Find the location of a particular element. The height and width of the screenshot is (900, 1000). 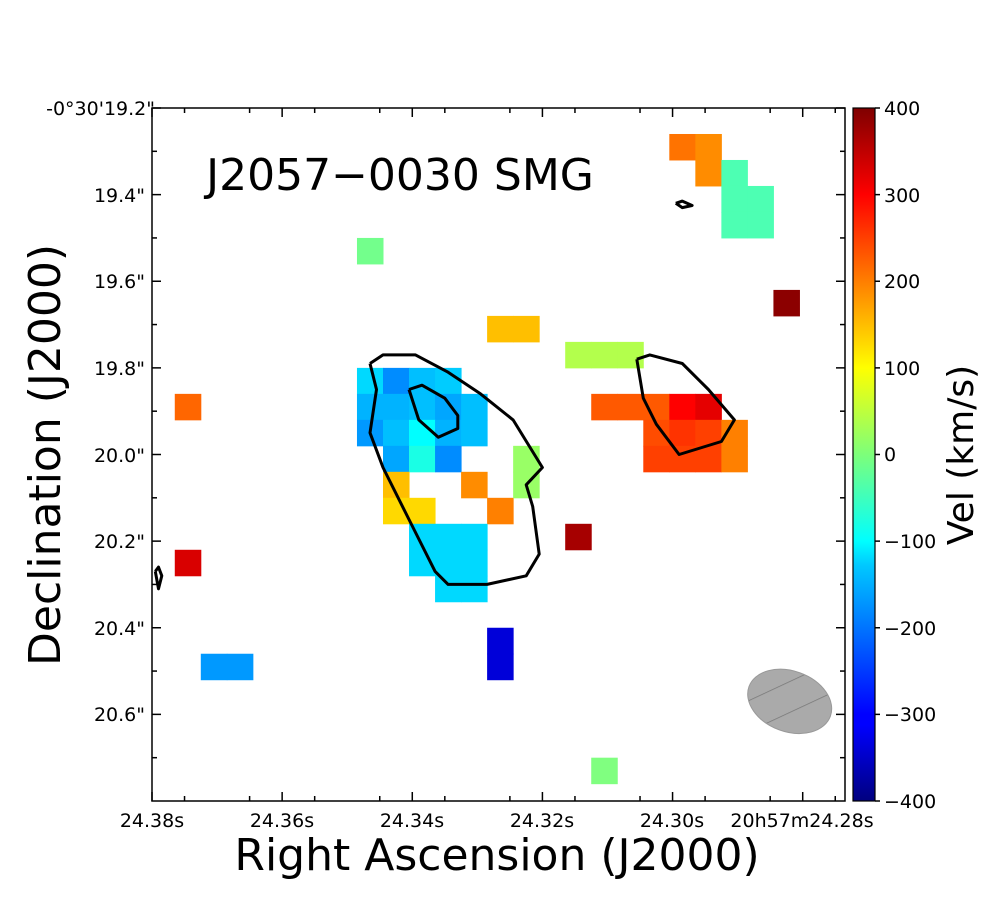

y-tick-label: 19.8" is located at coordinates (119, 369).